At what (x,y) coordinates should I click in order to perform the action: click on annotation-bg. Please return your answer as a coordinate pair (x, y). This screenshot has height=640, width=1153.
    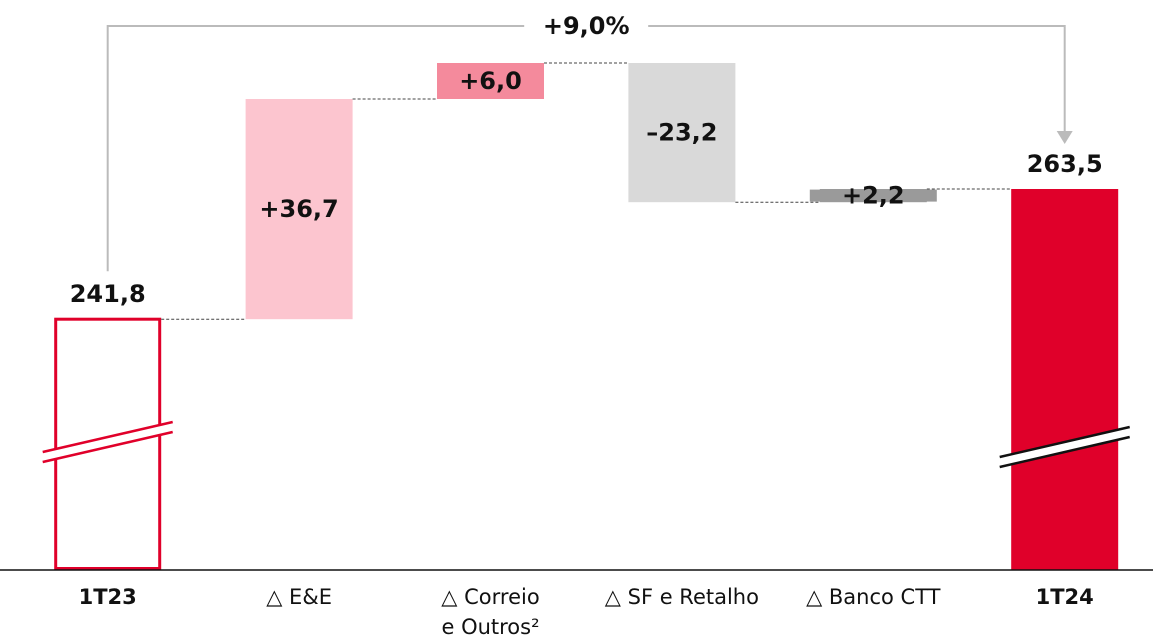
    Looking at the image, I should click on (586, 26).